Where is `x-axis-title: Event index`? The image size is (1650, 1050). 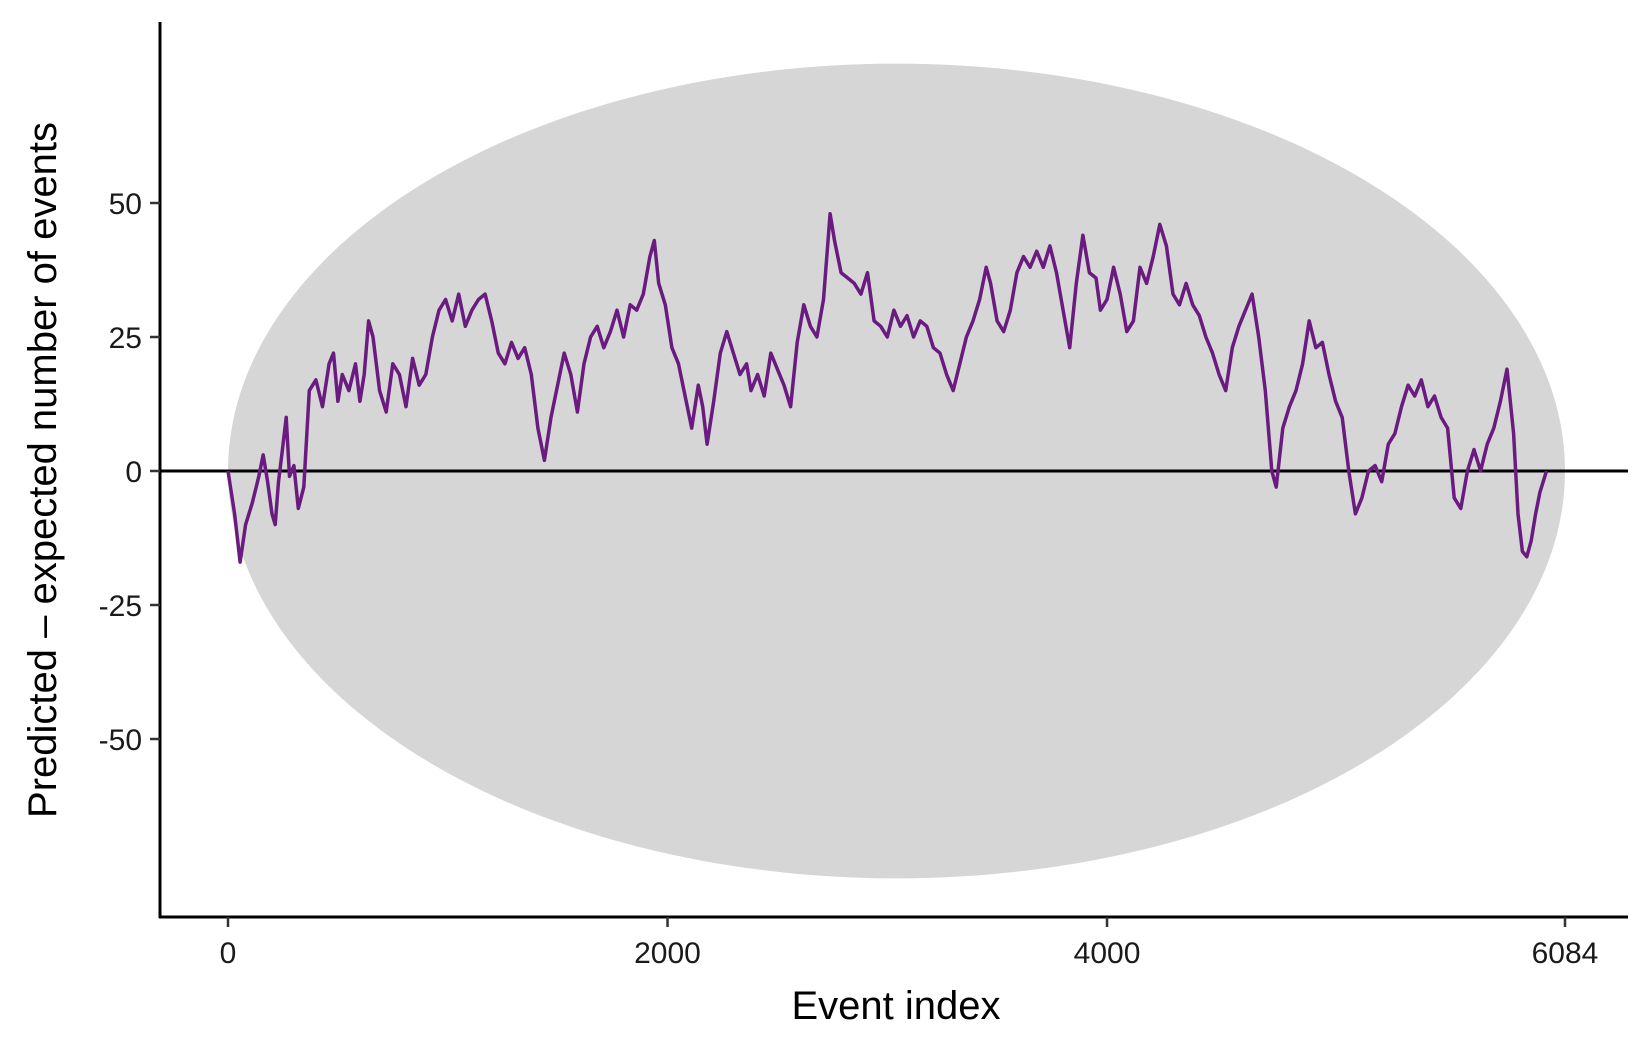
x-axis-title: Event index is located at coordinates (895, 1006).